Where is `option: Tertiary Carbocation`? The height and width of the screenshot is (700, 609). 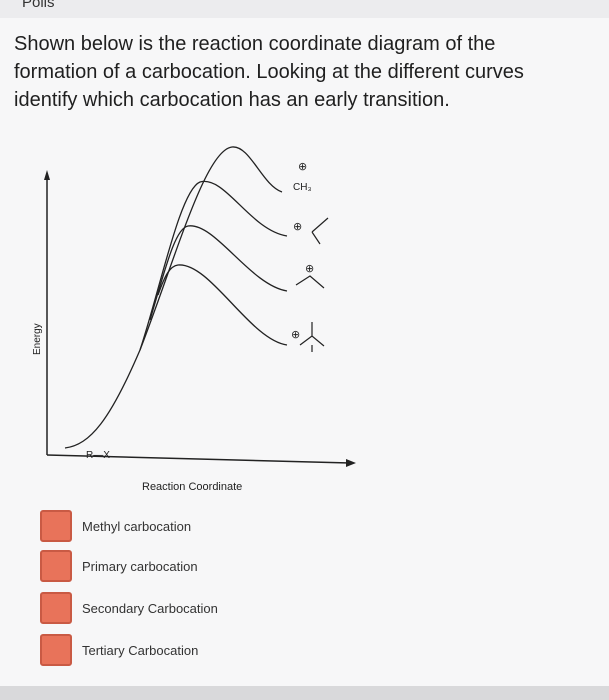 option: Tertiary Carbocation is located at coordinates (119, 650).